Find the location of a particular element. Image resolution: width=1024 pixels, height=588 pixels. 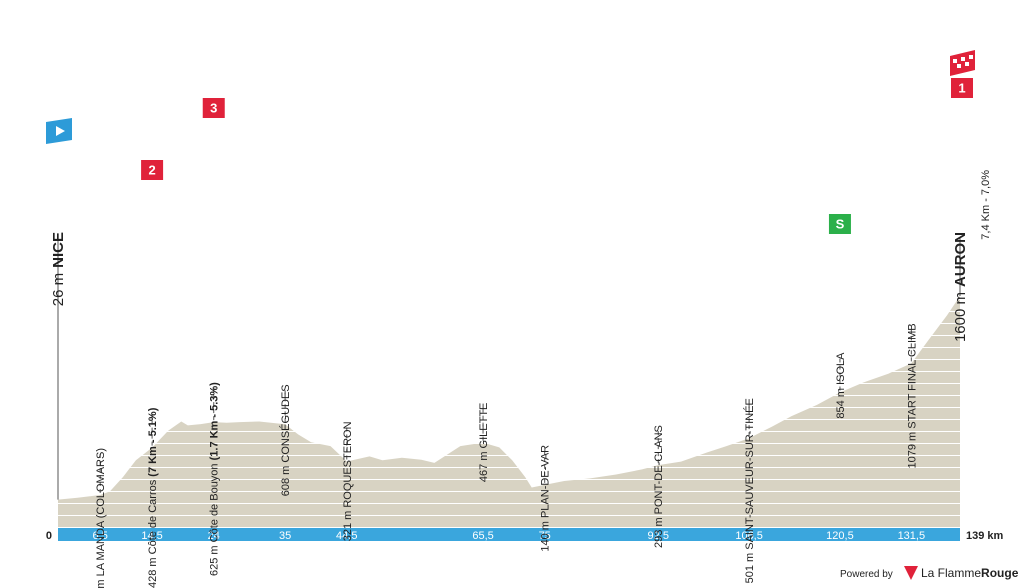

finish-badge-text: 1 is located at coordinates (961, 87).